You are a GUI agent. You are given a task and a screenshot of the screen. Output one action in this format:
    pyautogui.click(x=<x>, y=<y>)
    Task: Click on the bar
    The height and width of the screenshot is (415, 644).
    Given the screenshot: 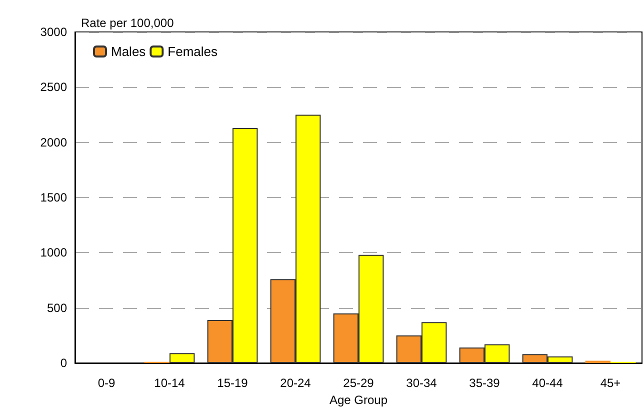 What is the action you would take?
    pyautogui.click(x=182, y=358)
    